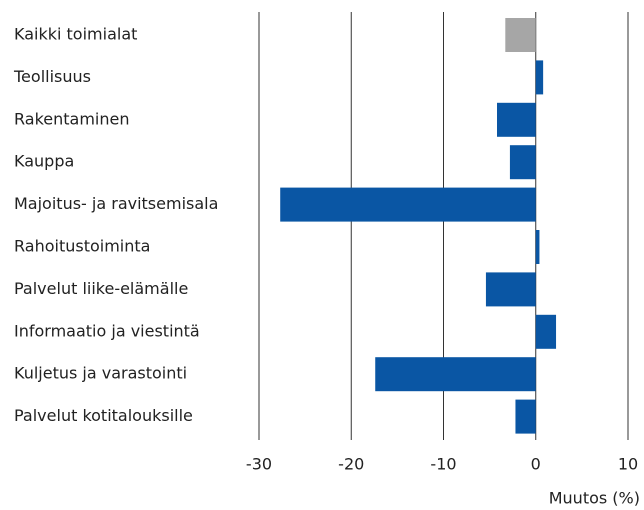  I want to click on y-tick-label: Palvelut liike-elämälle, so click(101, 288).